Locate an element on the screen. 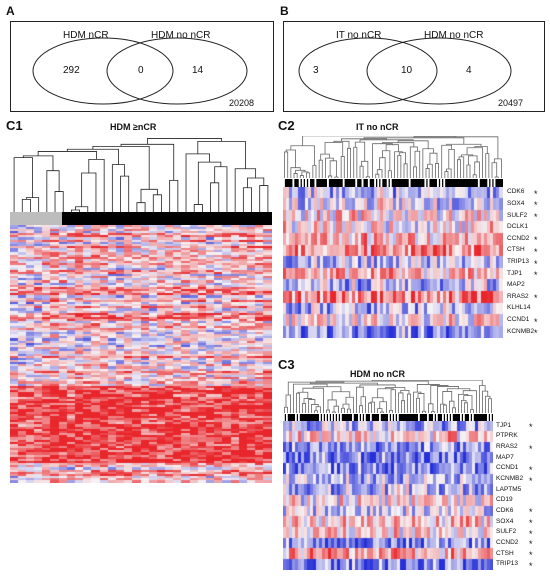  venn-b-overlap-count: 10 is located at coordinates (407, 70).